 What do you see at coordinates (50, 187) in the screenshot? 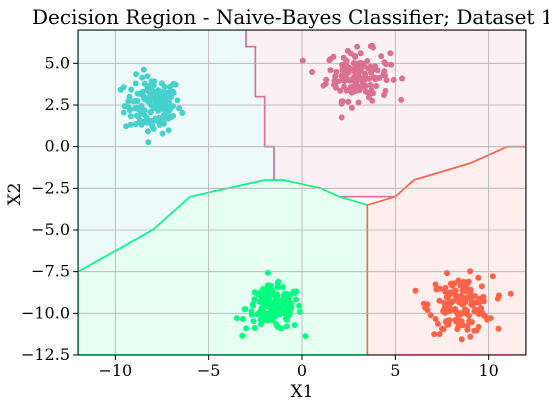
I see `y-tick-label-3: −2.5` at bounding box center [50, 187].